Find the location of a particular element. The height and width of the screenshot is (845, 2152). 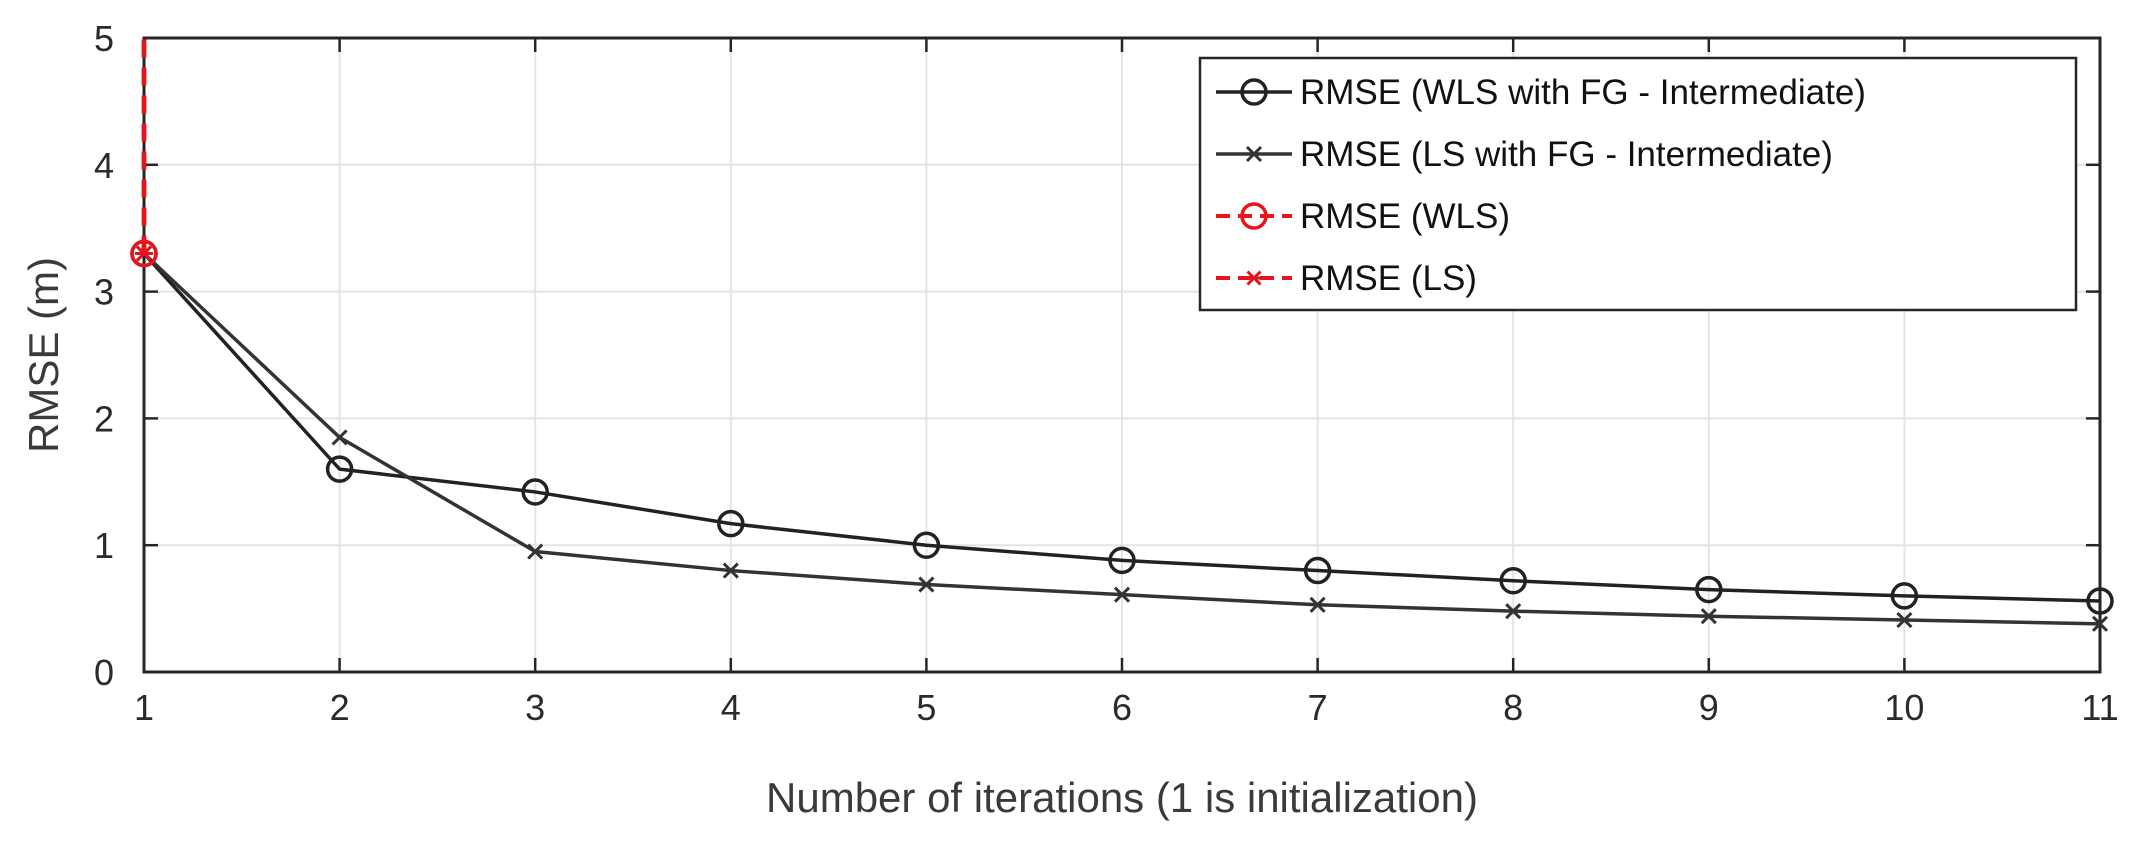

y-tick-label: 4 is located at coordinates (104, 165).